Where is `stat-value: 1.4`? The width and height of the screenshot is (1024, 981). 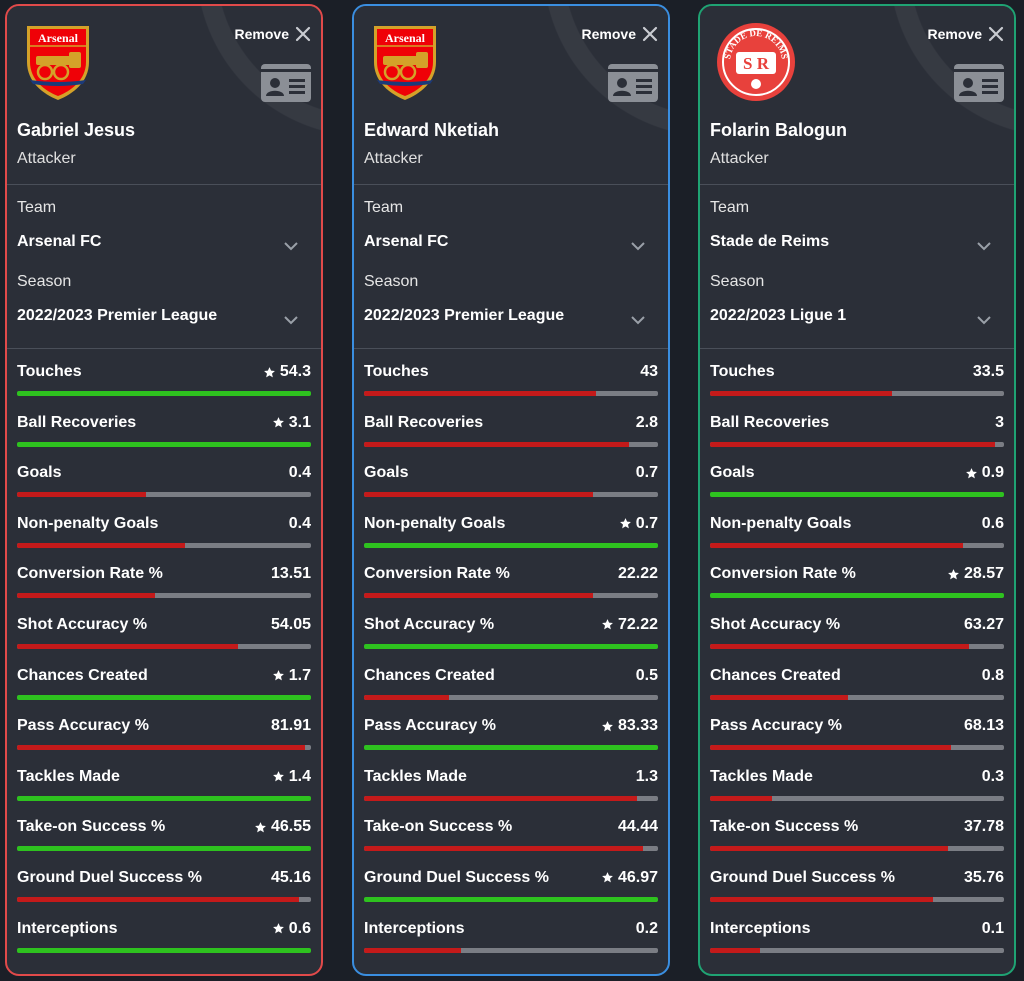 stat-value: 1.4 is located at coordinates (291, 777).